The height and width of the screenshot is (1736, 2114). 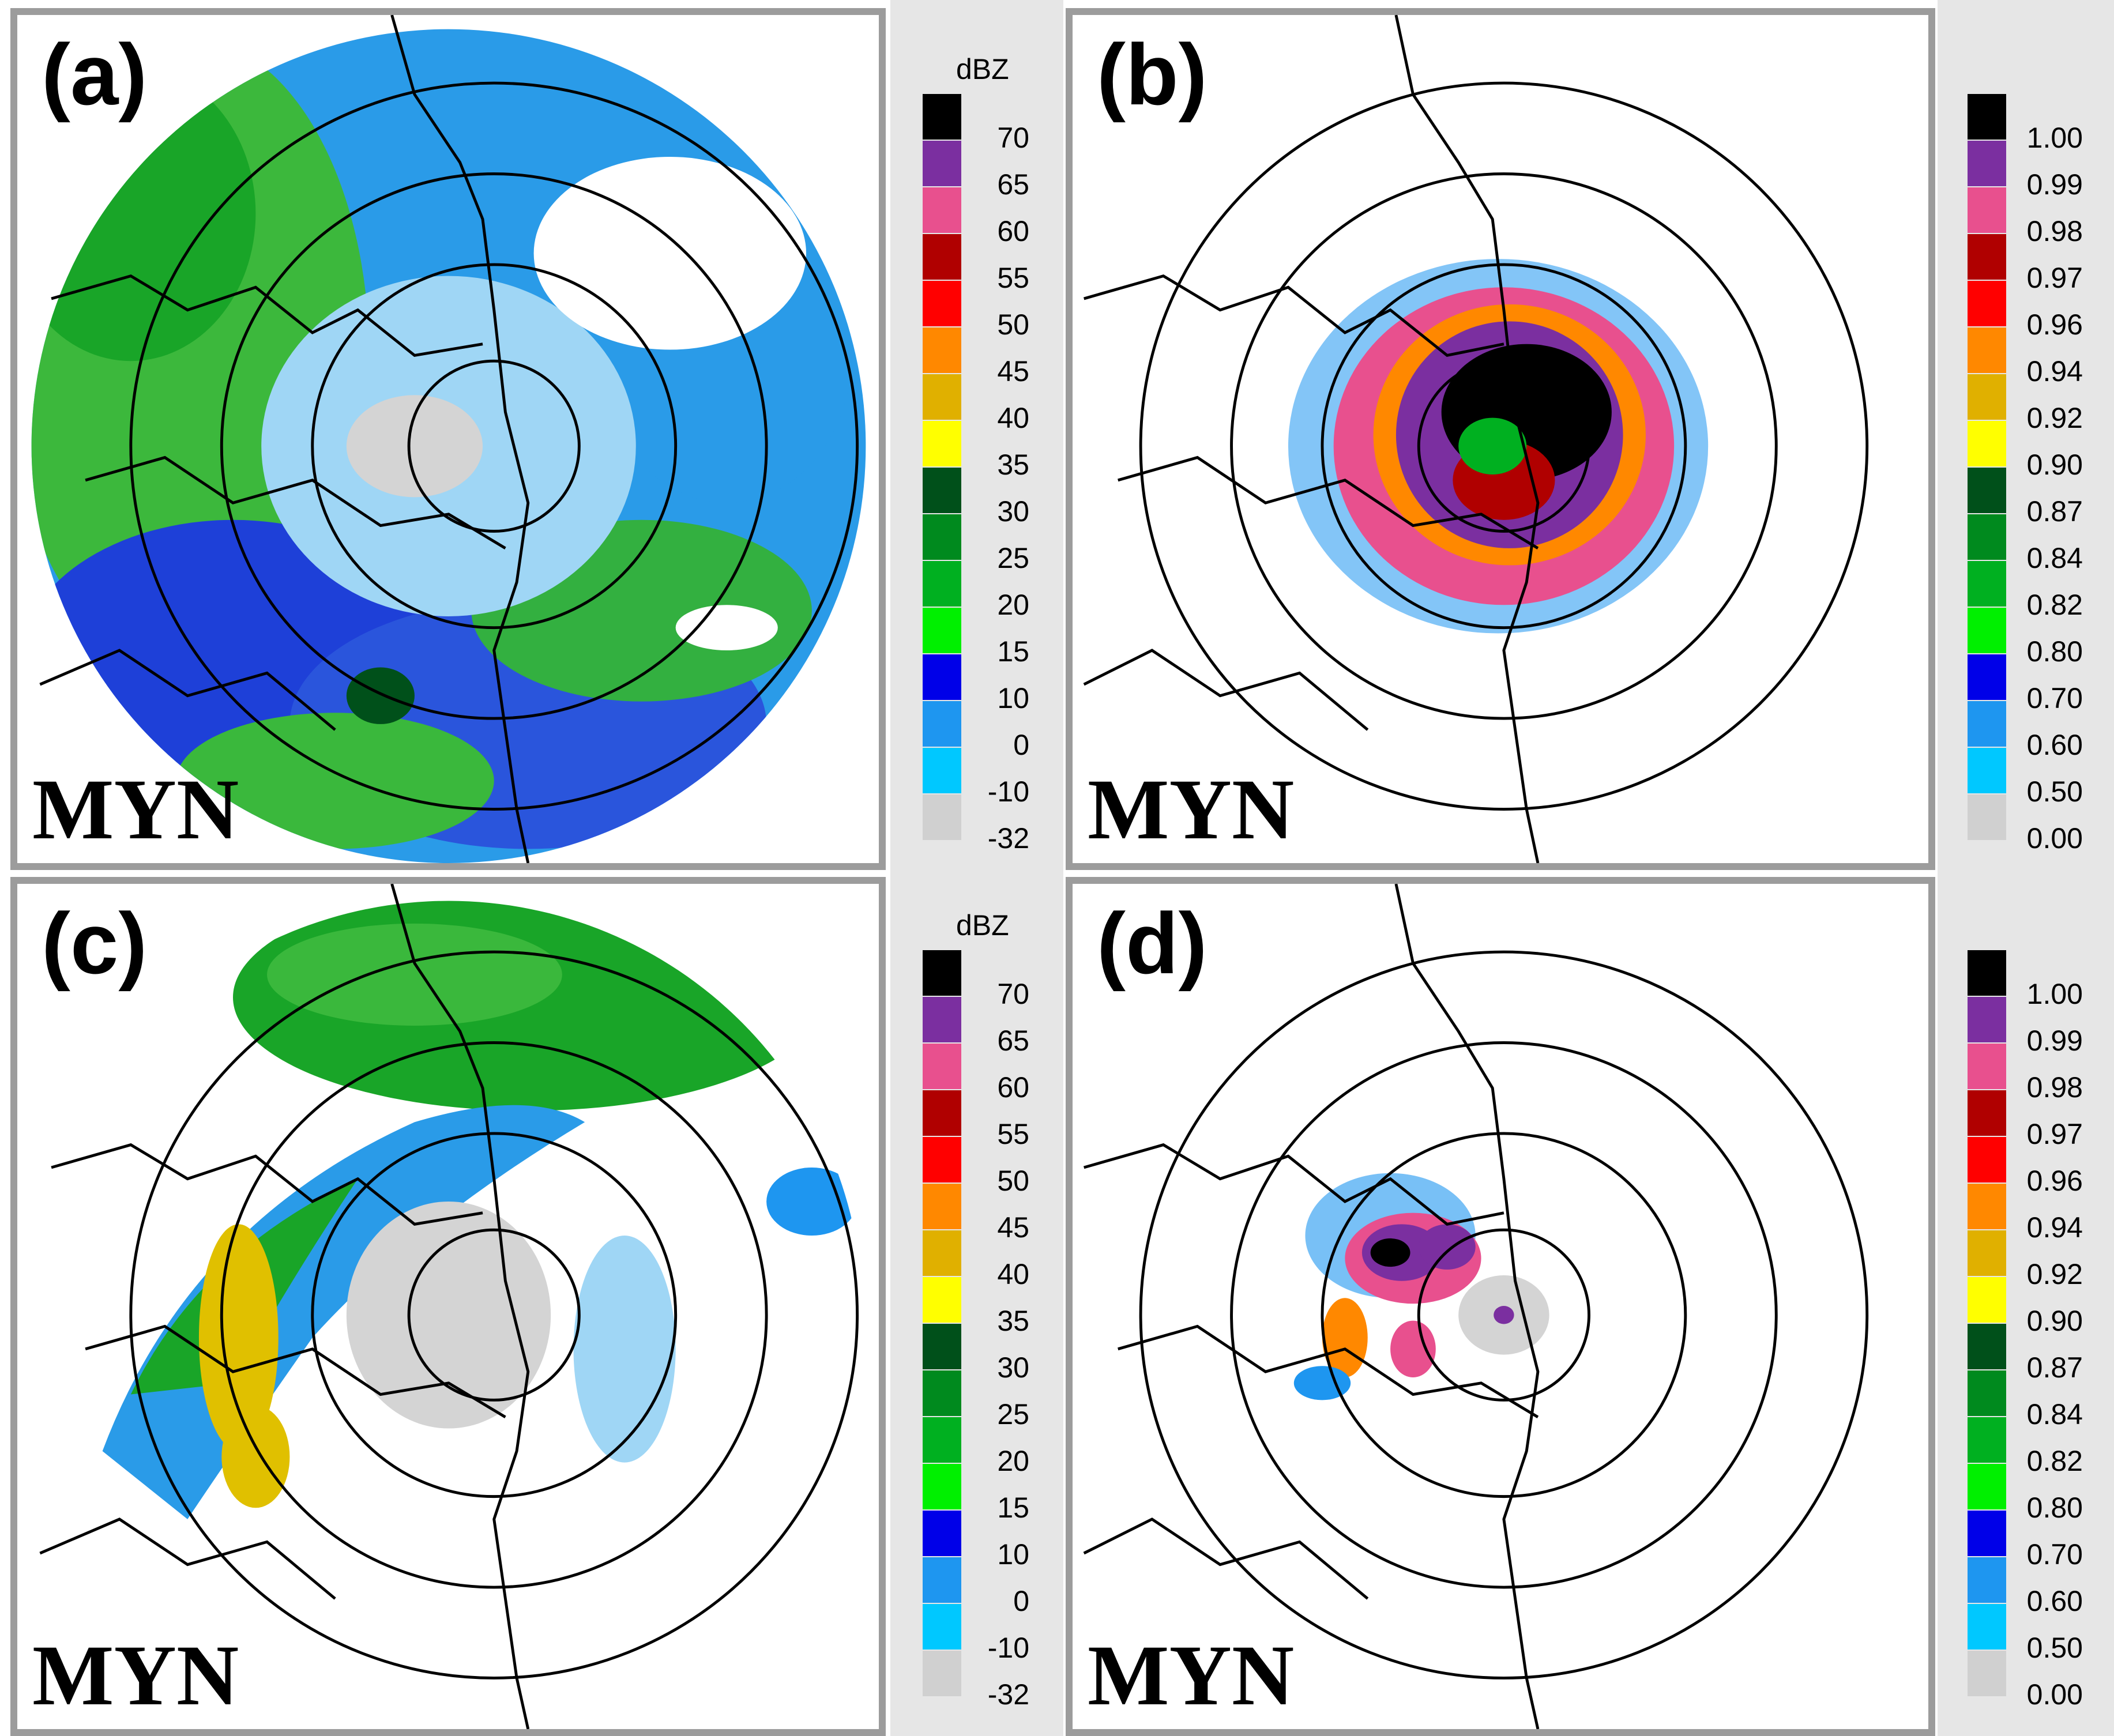 What do you see at coordinates (1013, 1508) in the screenshot?
I see `legend-value: 15` at bounding box center [1013, 1508].